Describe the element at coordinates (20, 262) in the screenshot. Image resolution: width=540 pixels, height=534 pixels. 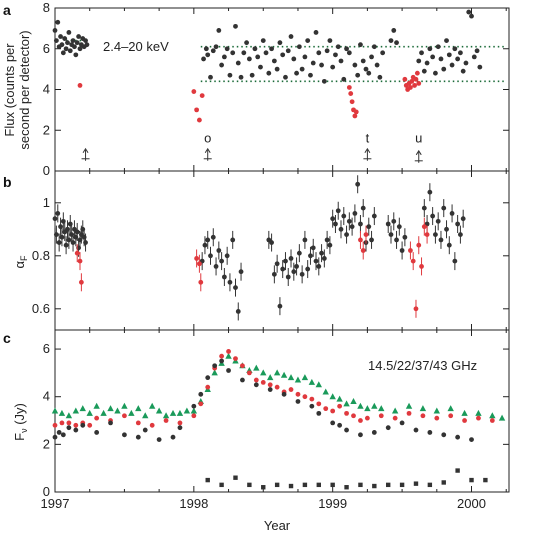
I see `panel-b-ylabel: αF` at that location.